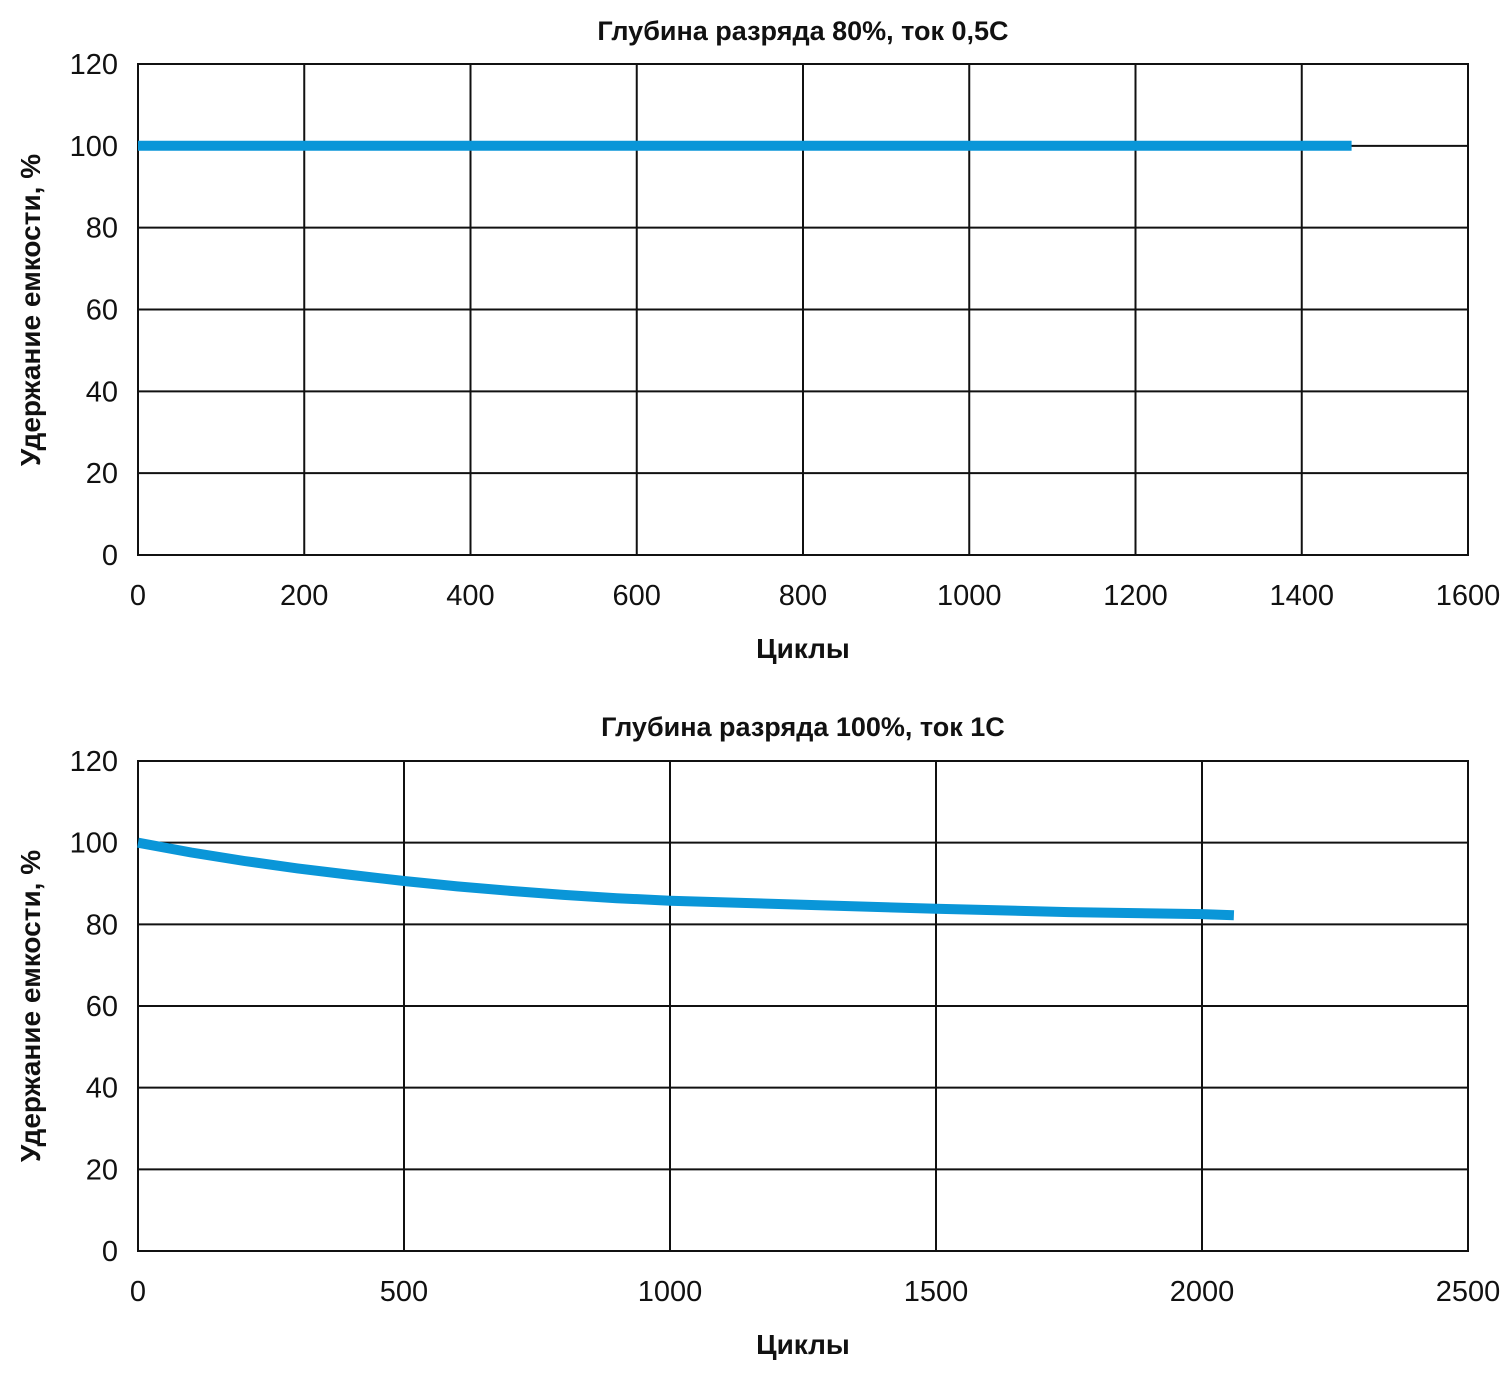 The height and width of the screenshot is (1373, 1511). What do you see at coordinates (1468, 1292) in the screenshot?
I see `x-tick-label: 2500` at bounding box center [1468, 1292].